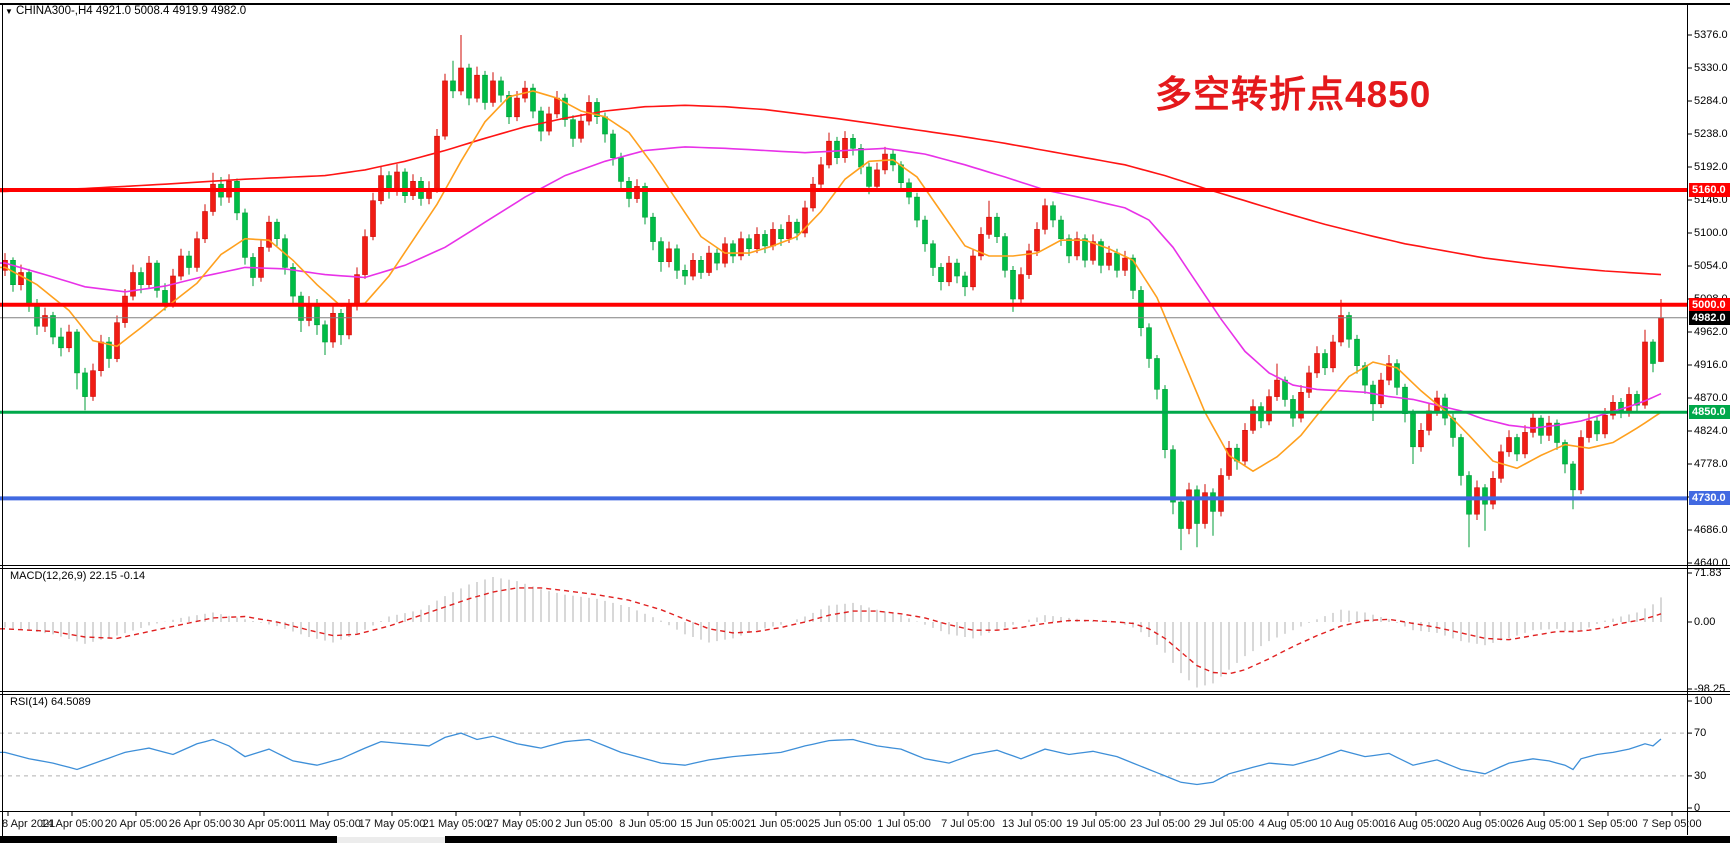 The image size is (1730, 843). I want to click on price-tick-label: 4870.0, so click(1711, 398).